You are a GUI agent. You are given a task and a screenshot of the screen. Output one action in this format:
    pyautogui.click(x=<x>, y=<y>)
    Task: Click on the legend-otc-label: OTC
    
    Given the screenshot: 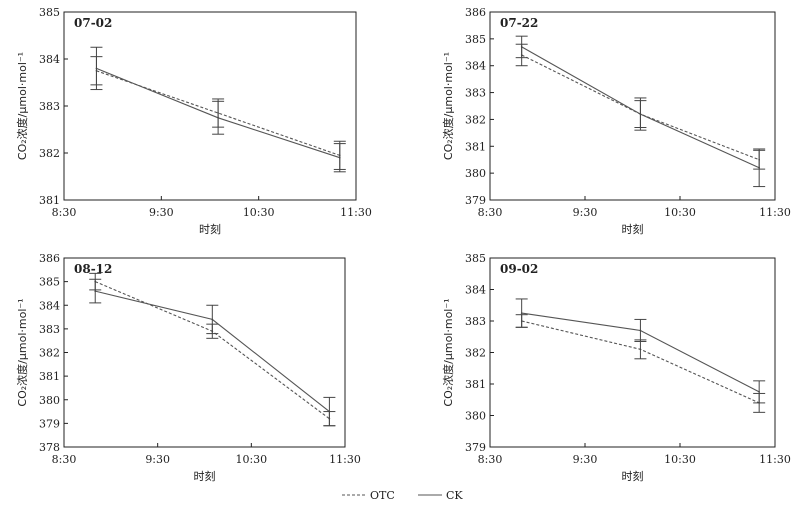 What is the action you would take?
    pyautogui.click(x=382, y=495)
    